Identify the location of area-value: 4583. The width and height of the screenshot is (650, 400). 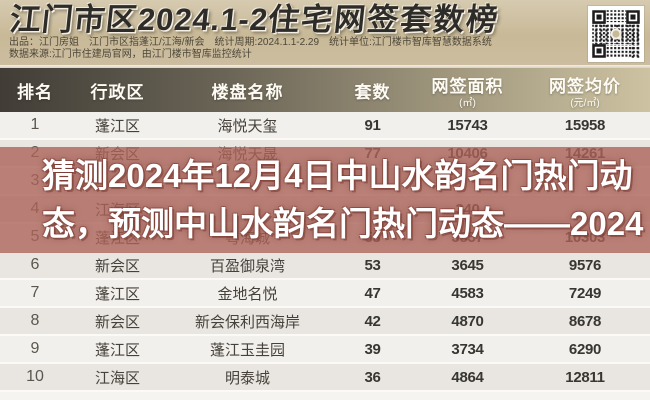
(467, 293).